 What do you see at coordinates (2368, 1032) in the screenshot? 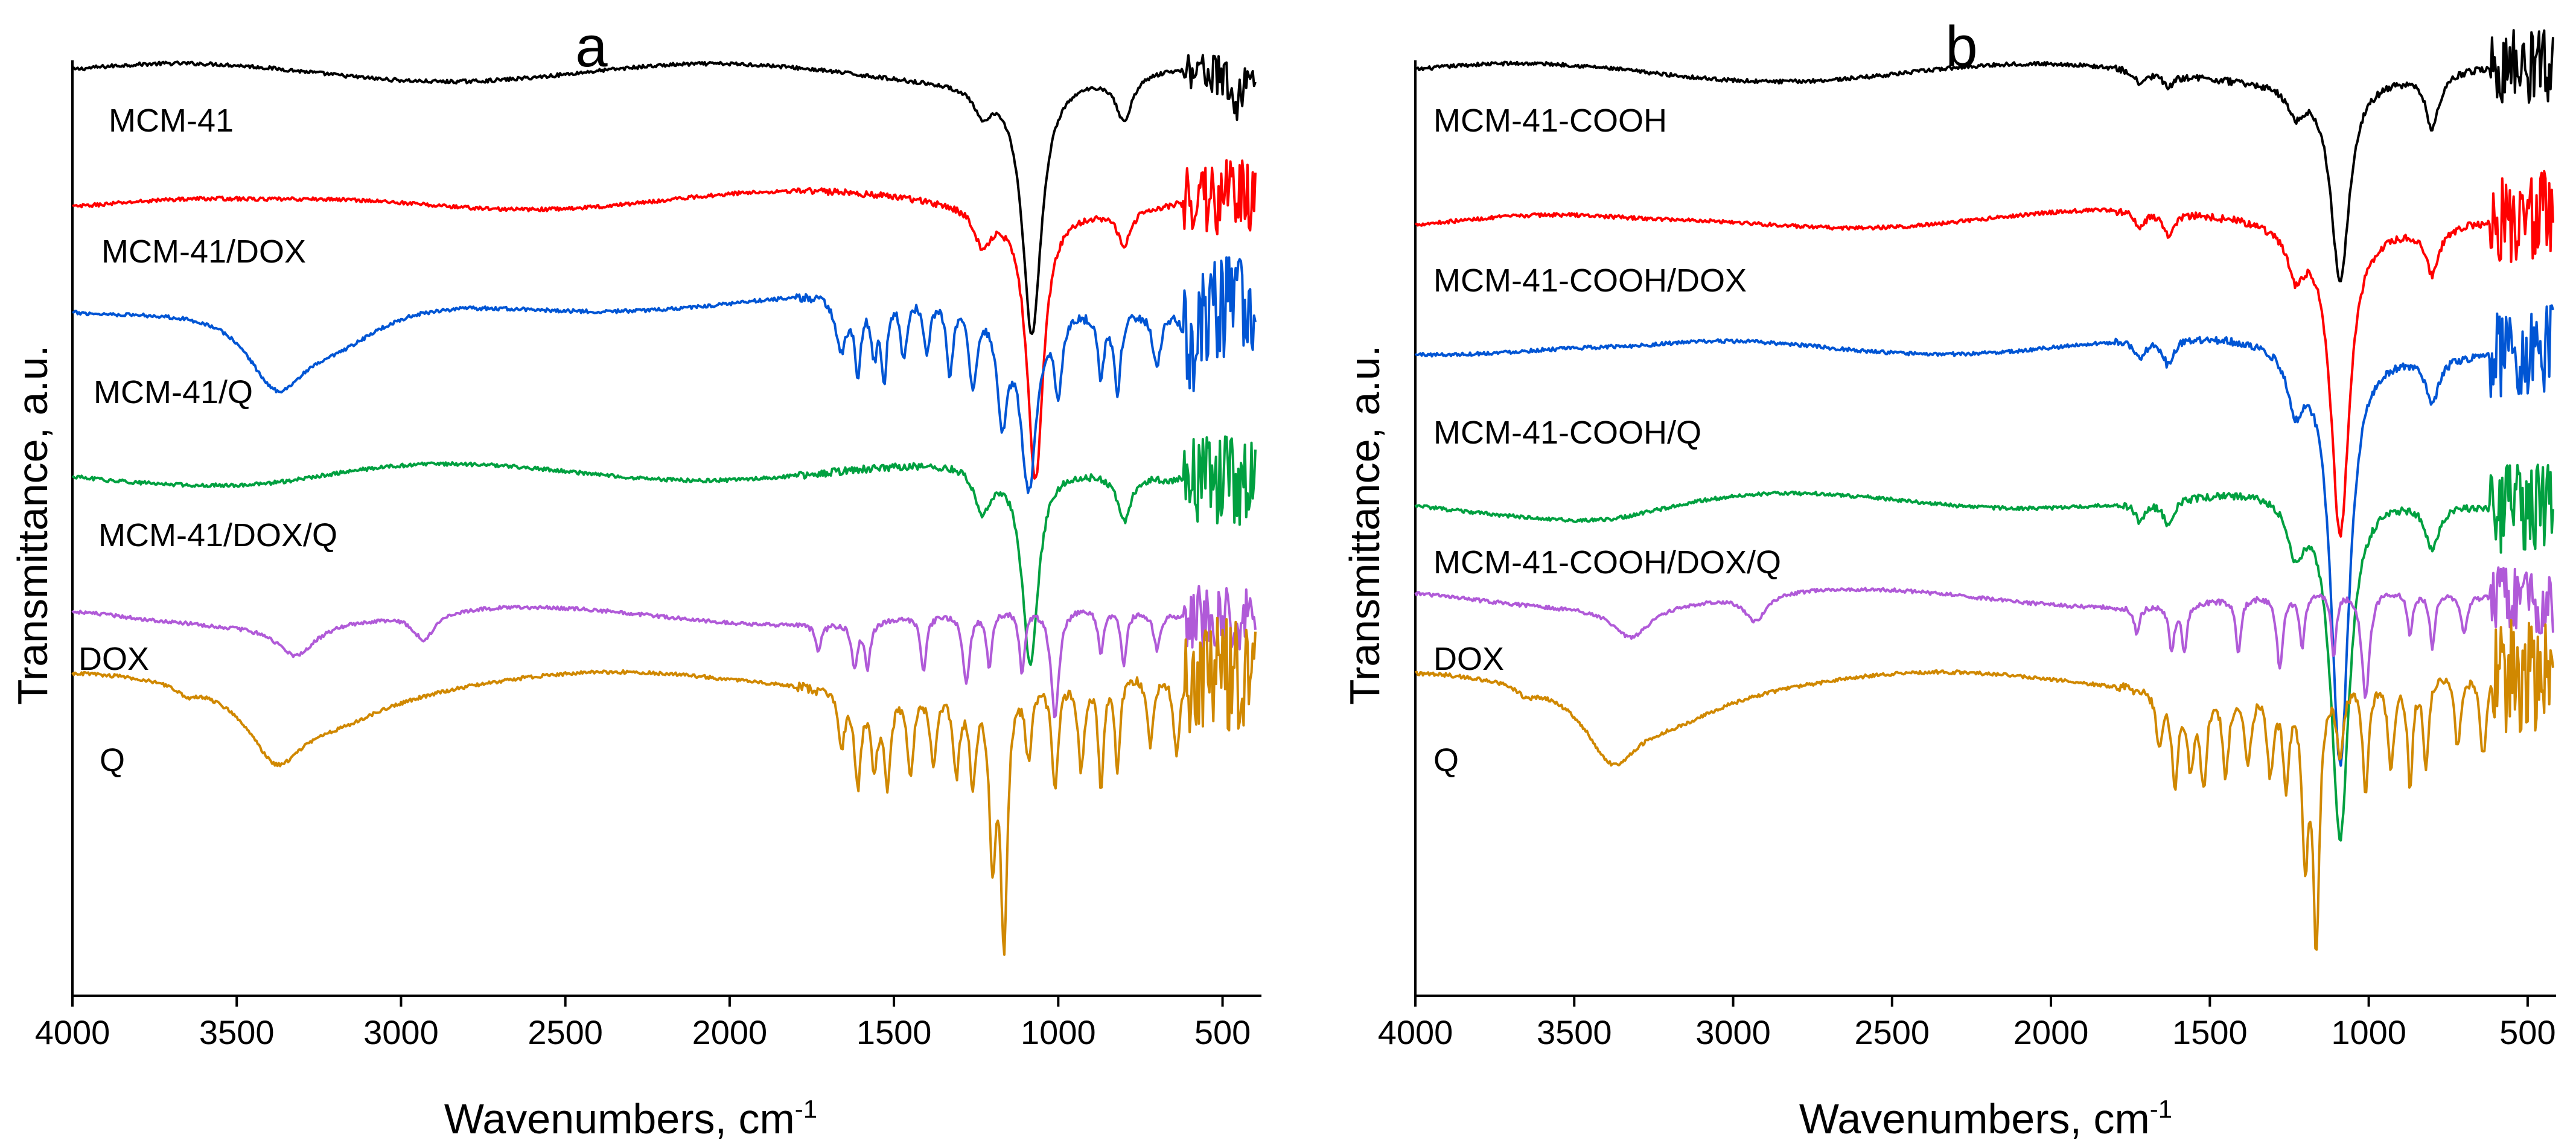
I see `panel-b-x-tick-label: 1000` at bounding box center [2368, 1032].